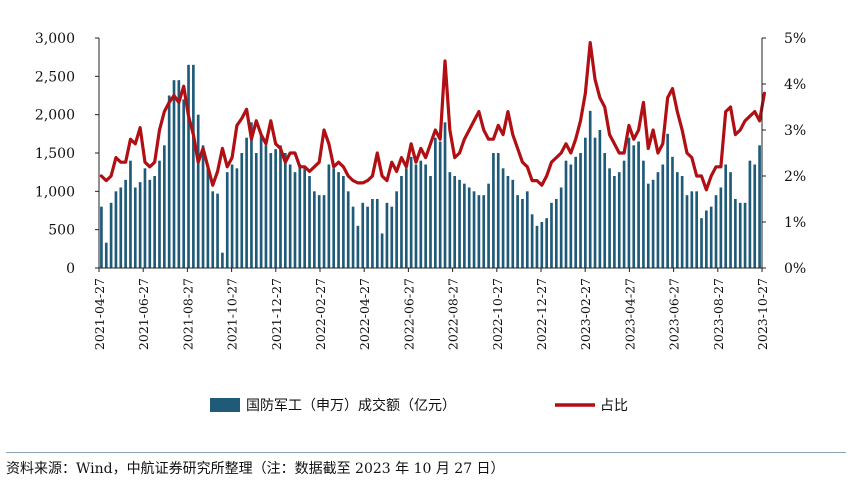 The height and width of the screenshot is (485, 853). I want to click on y-tick-label-right: 3%, so click(795, 131).